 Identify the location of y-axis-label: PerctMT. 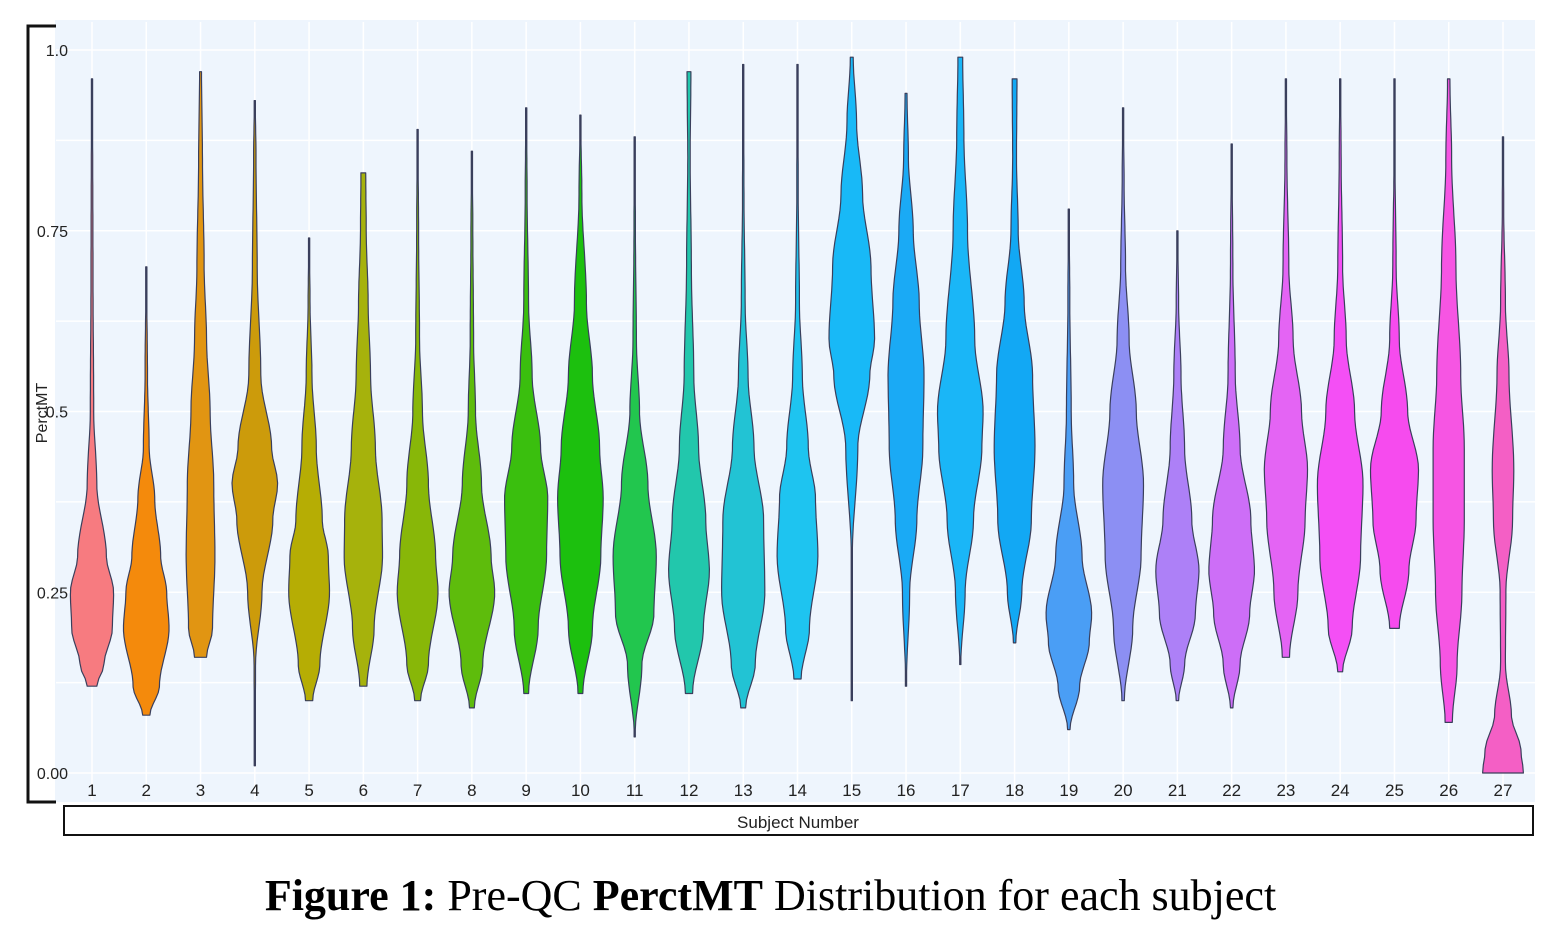
(42, 413).